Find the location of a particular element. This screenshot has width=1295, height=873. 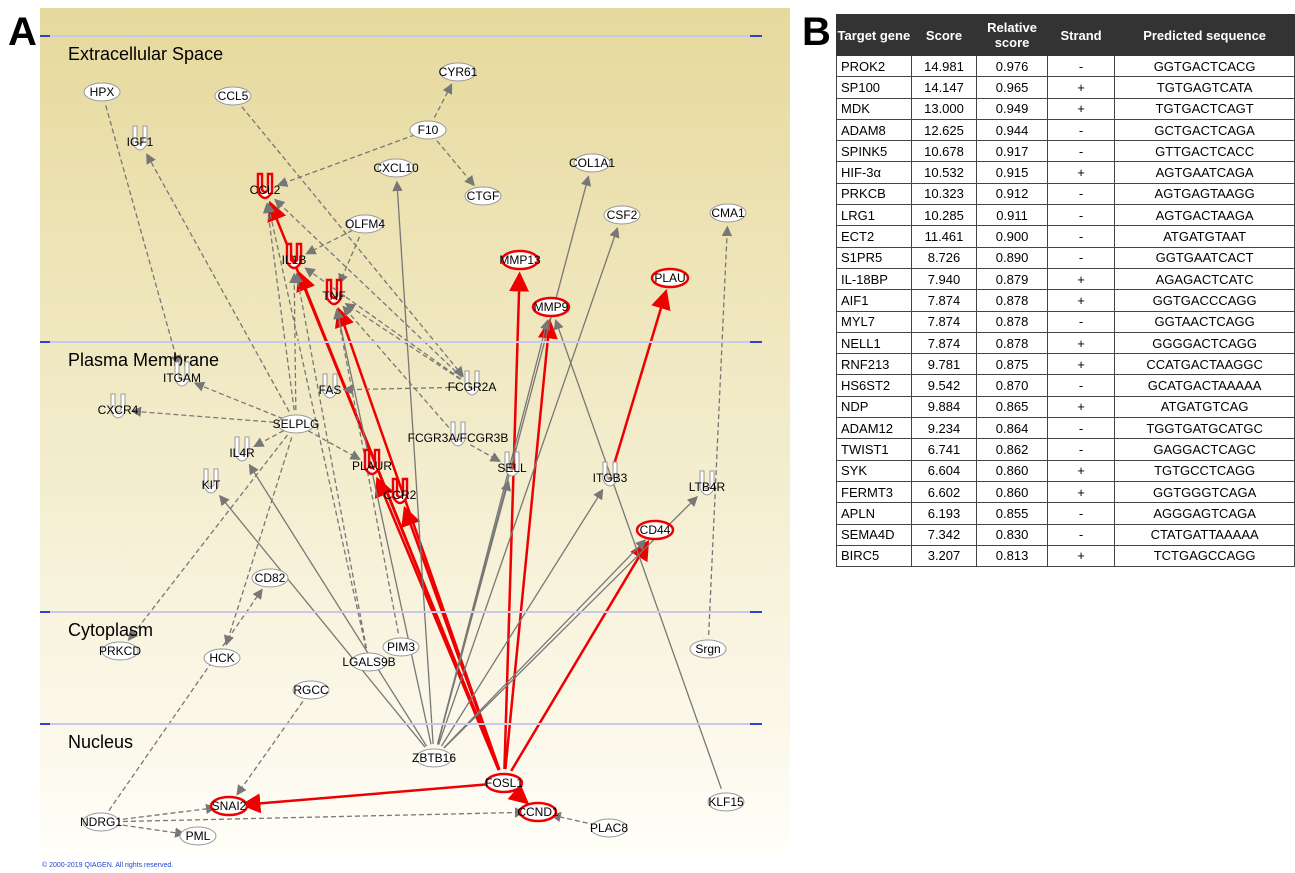

table-cell: 0.949 is located at coordinates (1012, 108).